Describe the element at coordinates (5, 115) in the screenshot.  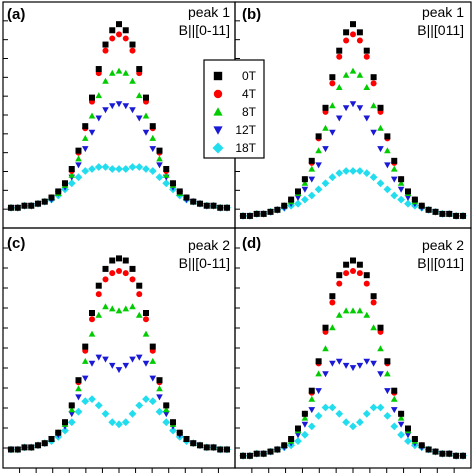
I see `axis-ticks` at that location.